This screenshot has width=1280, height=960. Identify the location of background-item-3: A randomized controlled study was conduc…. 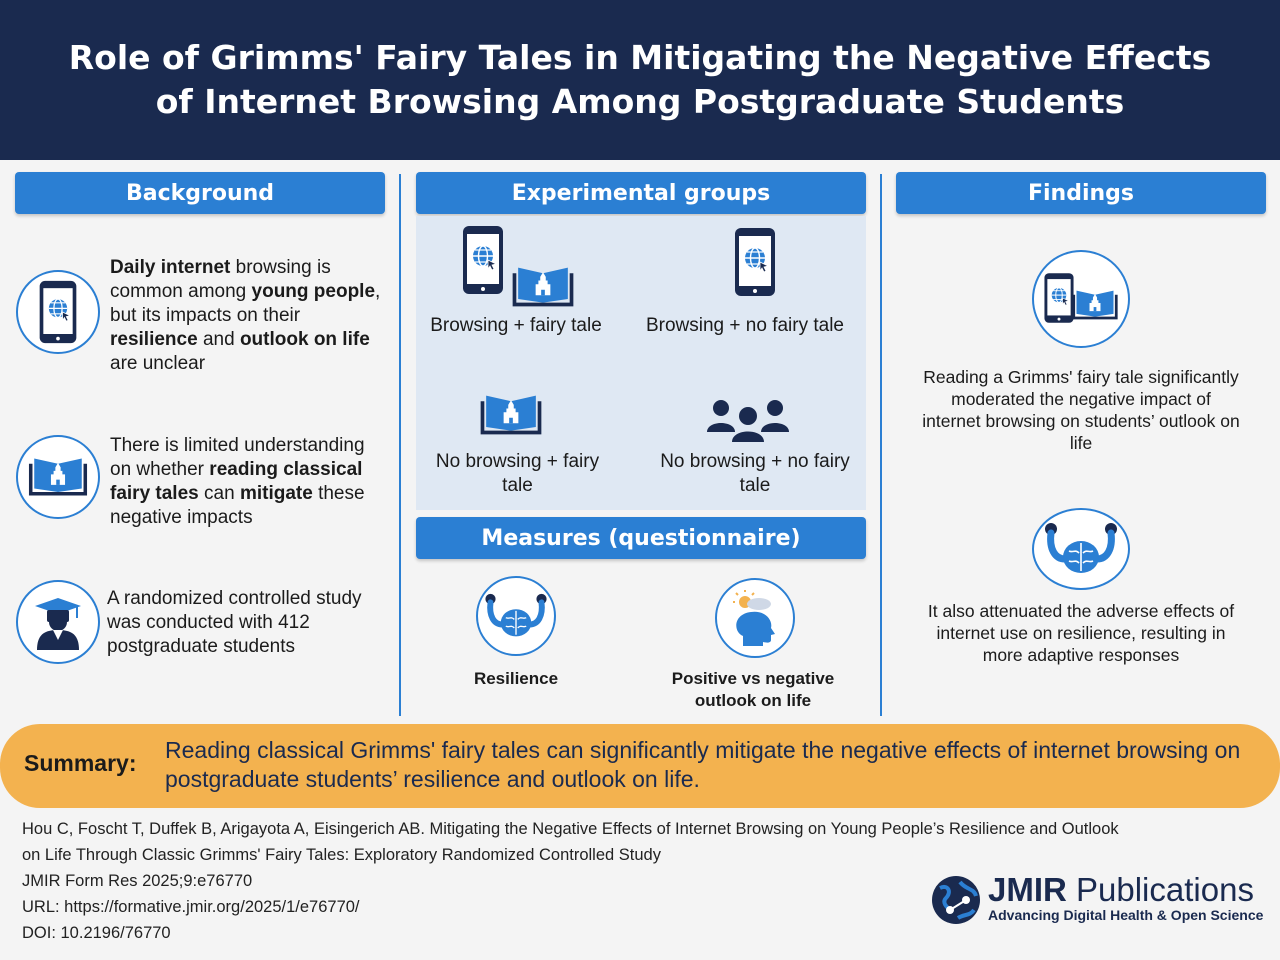
(234, 622).